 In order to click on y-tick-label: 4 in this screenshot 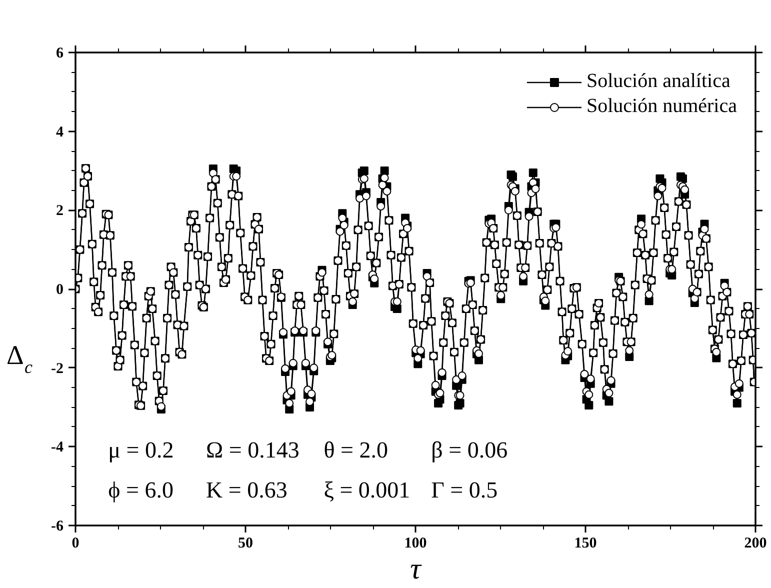, I will do `click(60, 132)`.